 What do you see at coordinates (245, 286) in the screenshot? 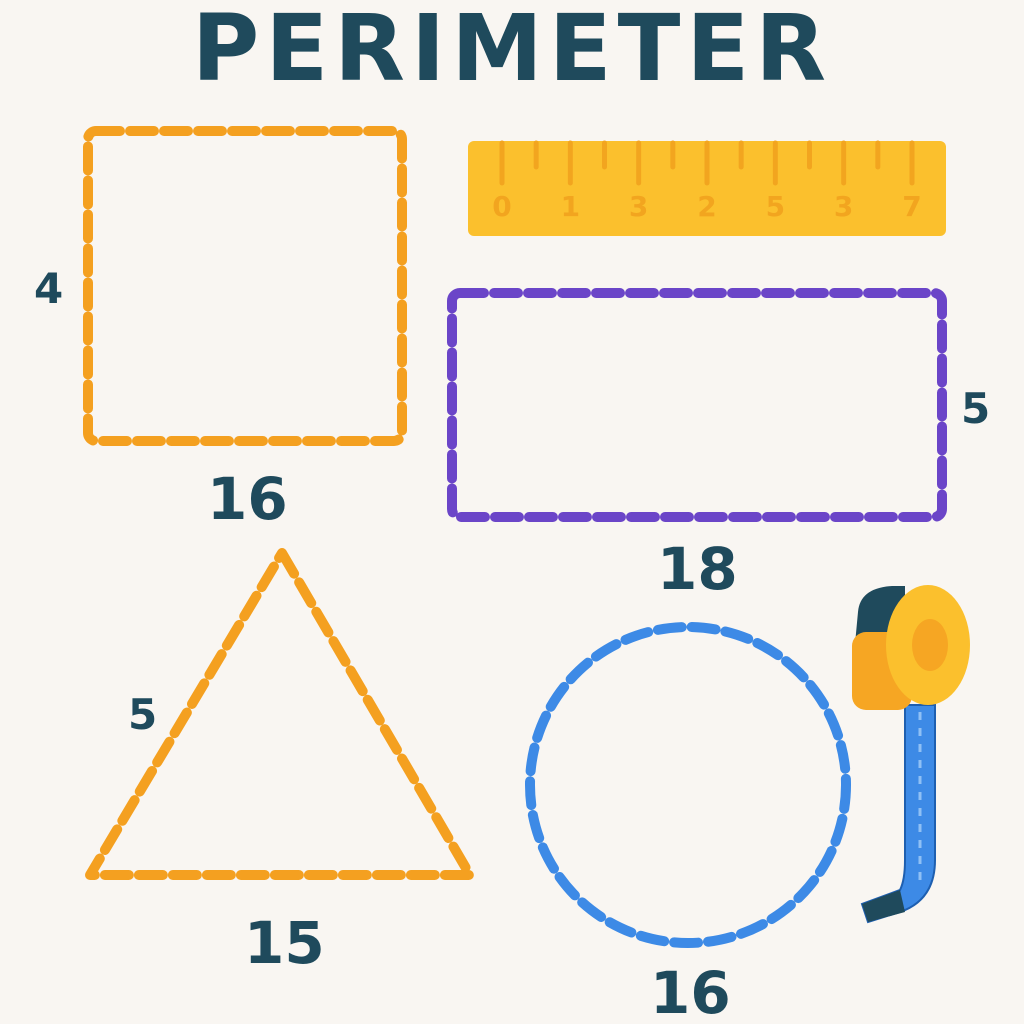
I see `square-shape` at bounding box center [245, 286].